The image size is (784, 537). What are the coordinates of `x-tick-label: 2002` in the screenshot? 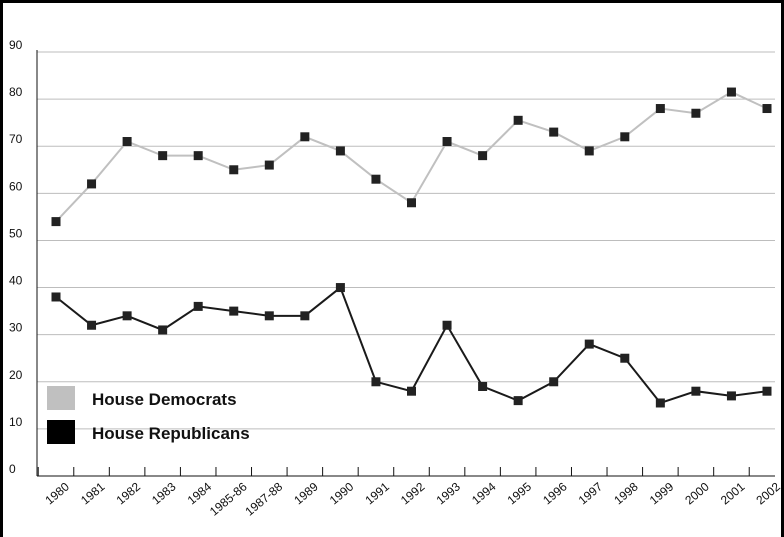 It's located at (768, 493).